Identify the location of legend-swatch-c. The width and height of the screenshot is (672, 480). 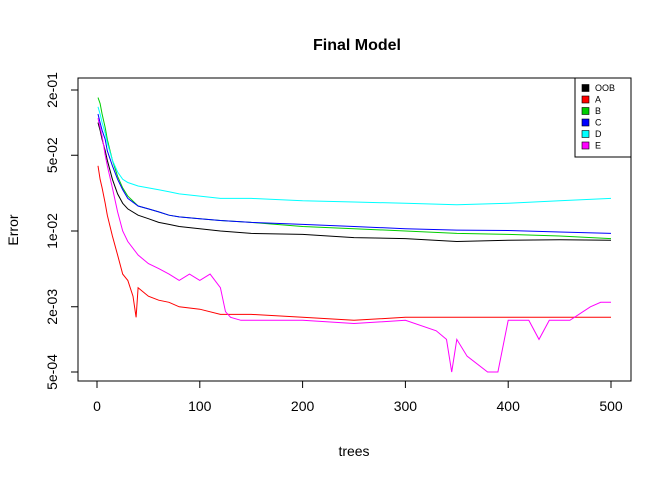
(585, 122).